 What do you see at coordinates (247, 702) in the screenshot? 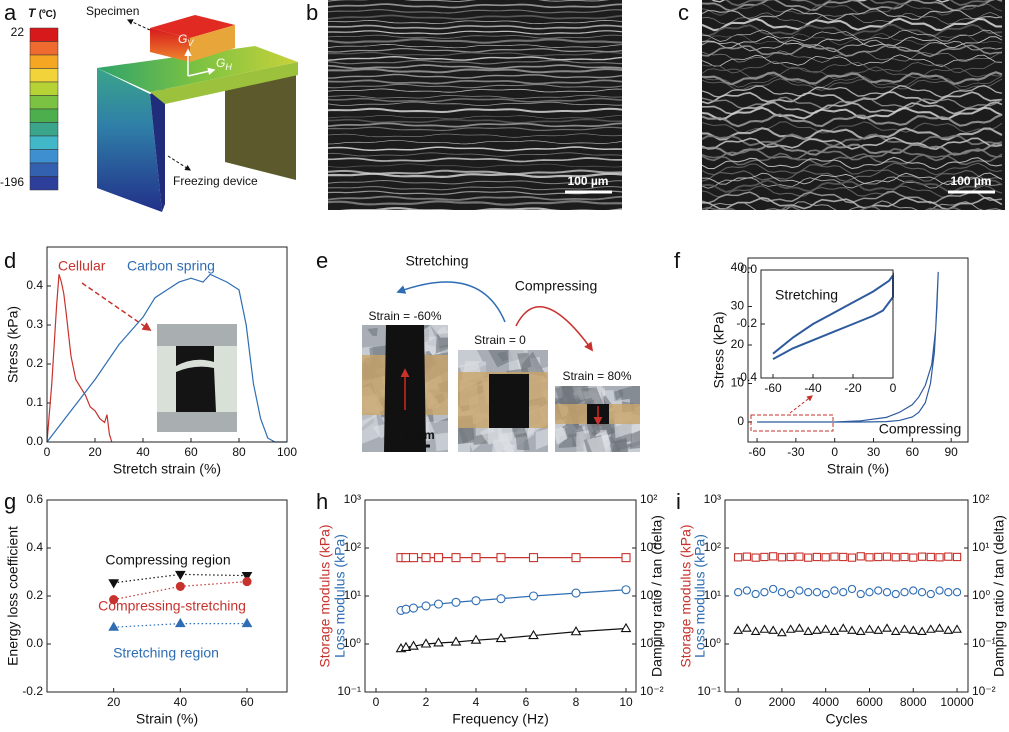
I see `x-tick-label: 60` at bounding box center [247, 702].